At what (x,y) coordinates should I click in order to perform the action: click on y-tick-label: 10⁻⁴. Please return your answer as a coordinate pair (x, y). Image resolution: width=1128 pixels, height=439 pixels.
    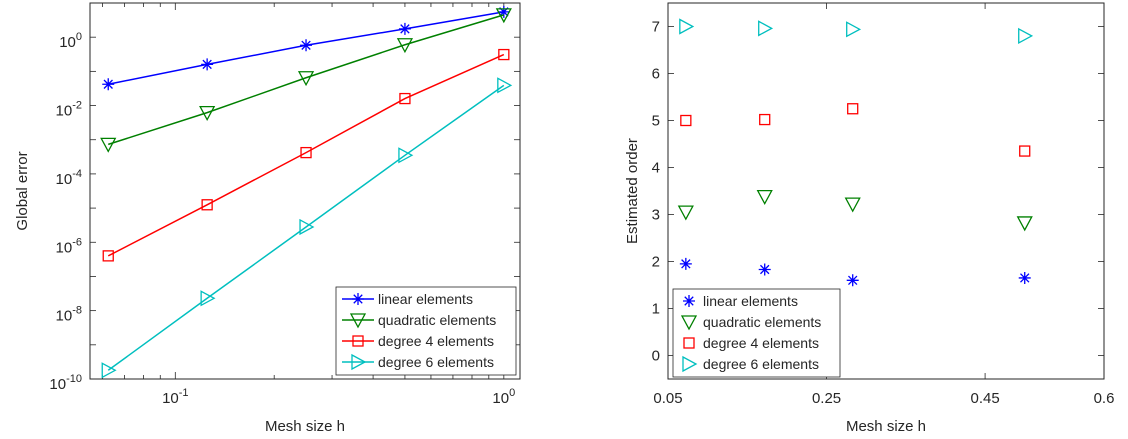
    Looking at the image, I should click on (69, 178).